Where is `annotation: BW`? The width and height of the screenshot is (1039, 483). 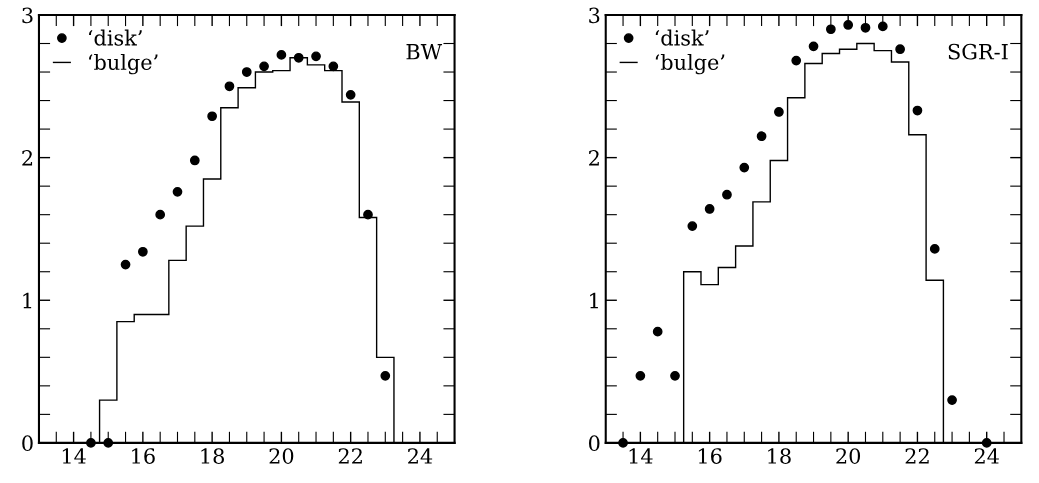
annotation: BW is located at coordinates (424, 52).